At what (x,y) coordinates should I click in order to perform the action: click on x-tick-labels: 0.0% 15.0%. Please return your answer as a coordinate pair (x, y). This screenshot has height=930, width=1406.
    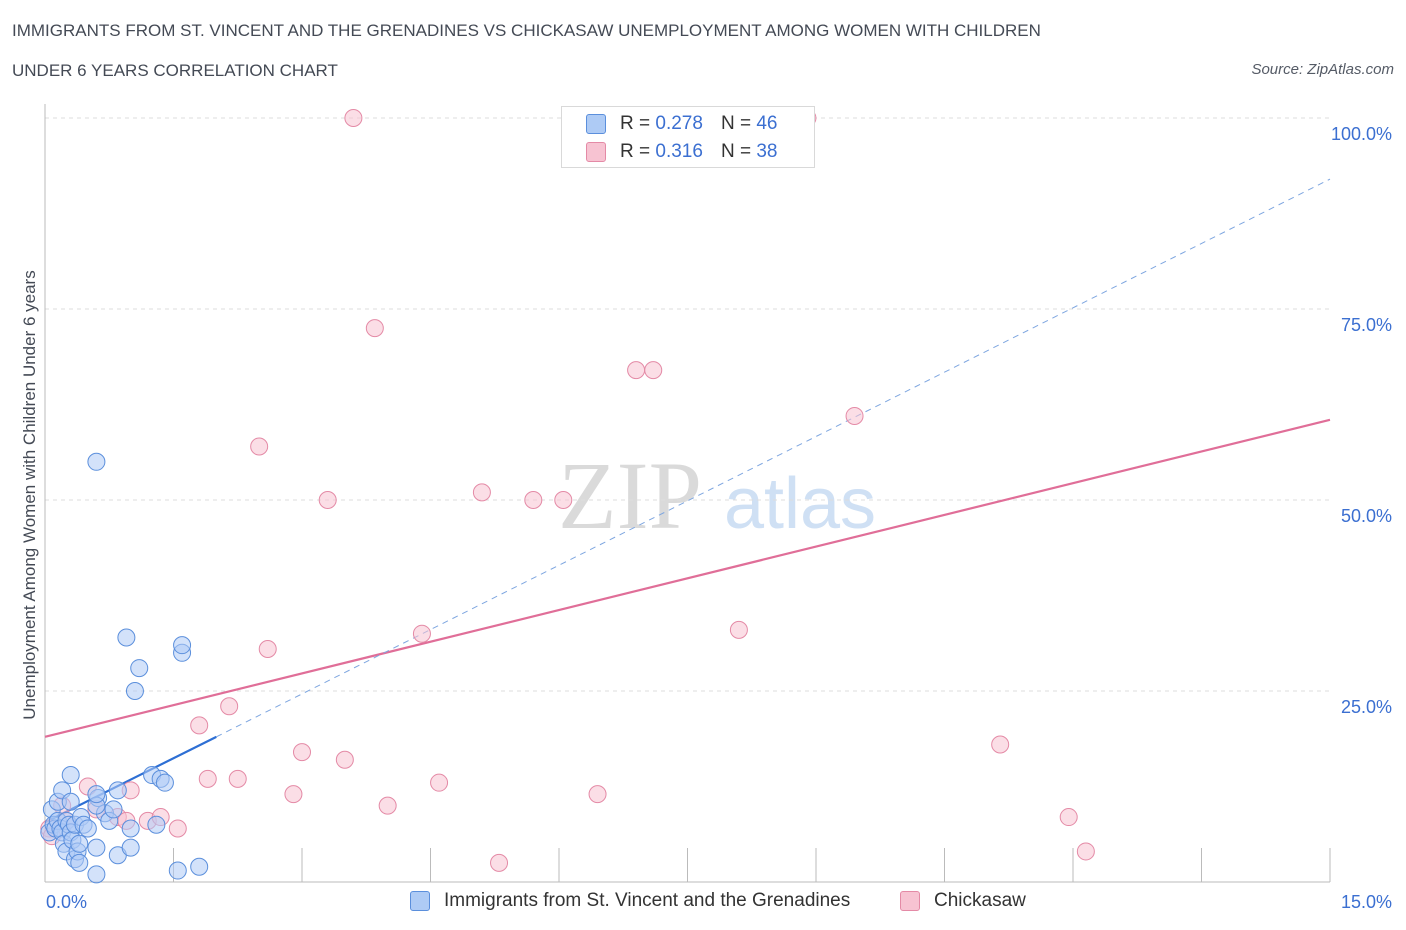
    Looking at the image, I should click on (719, 902).